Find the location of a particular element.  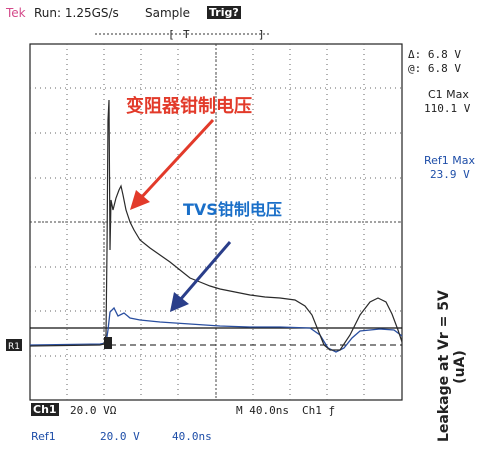

channel-ground-marker: R1 is located at coordinates (14, 345).